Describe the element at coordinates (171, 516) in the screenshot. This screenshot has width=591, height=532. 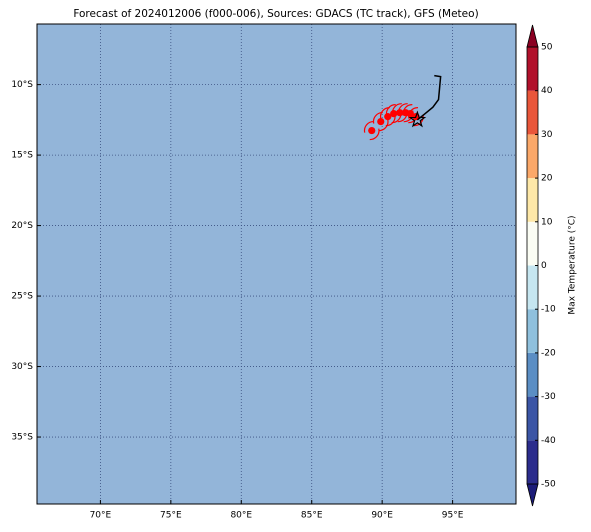
I see `x-tick-label: 75°E` at that location.